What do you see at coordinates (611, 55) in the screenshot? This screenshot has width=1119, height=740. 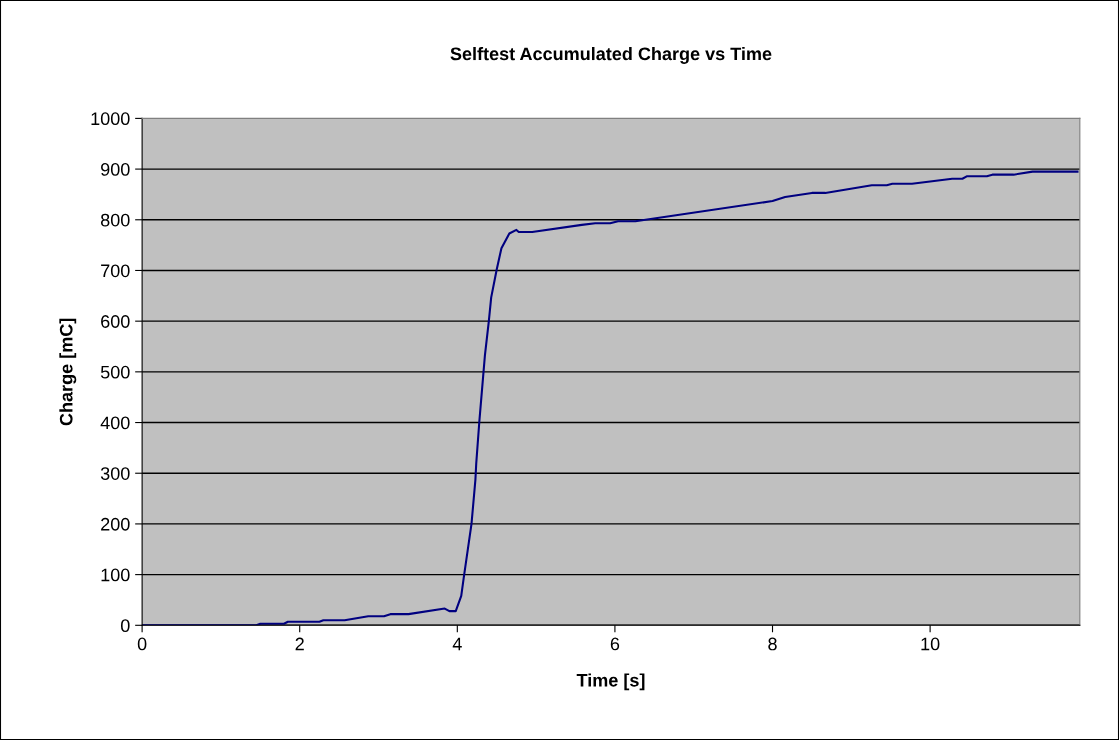 I see `chart-title: Selftest Accumulated Charge vs Time` at bounding box center [611, 55].